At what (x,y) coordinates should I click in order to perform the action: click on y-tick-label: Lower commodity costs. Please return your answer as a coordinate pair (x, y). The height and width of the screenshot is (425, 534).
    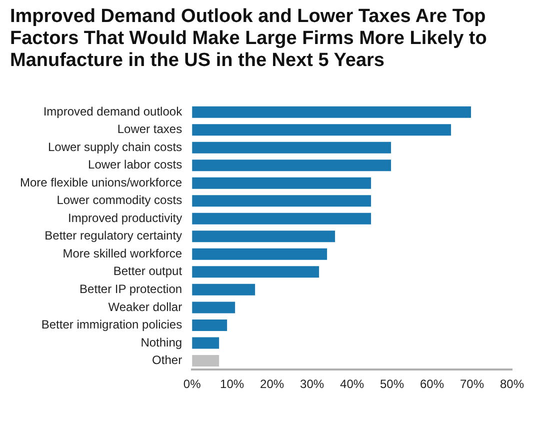
    Looking at the image, I should click on (119, 200).